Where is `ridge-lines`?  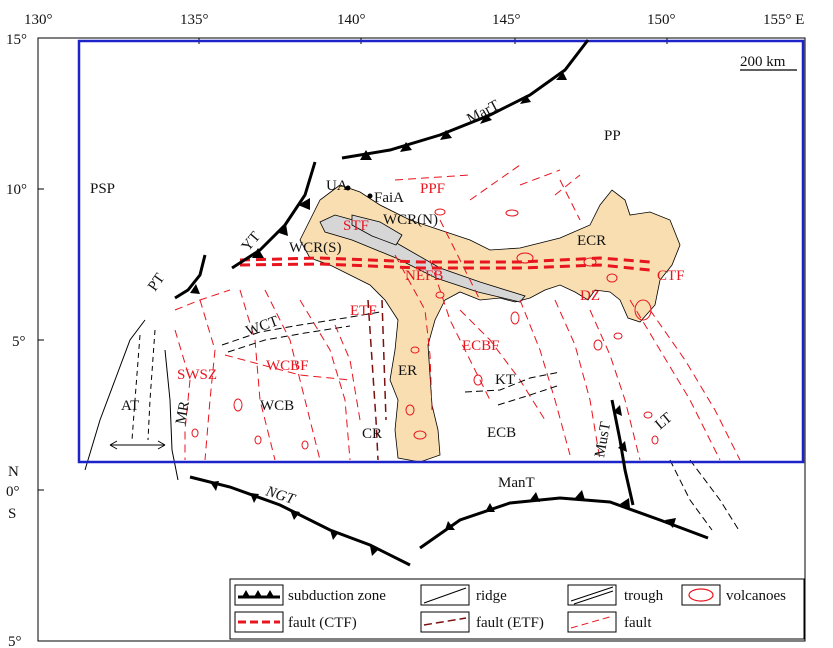
ridge-lines is located at coordinates (131, 400).